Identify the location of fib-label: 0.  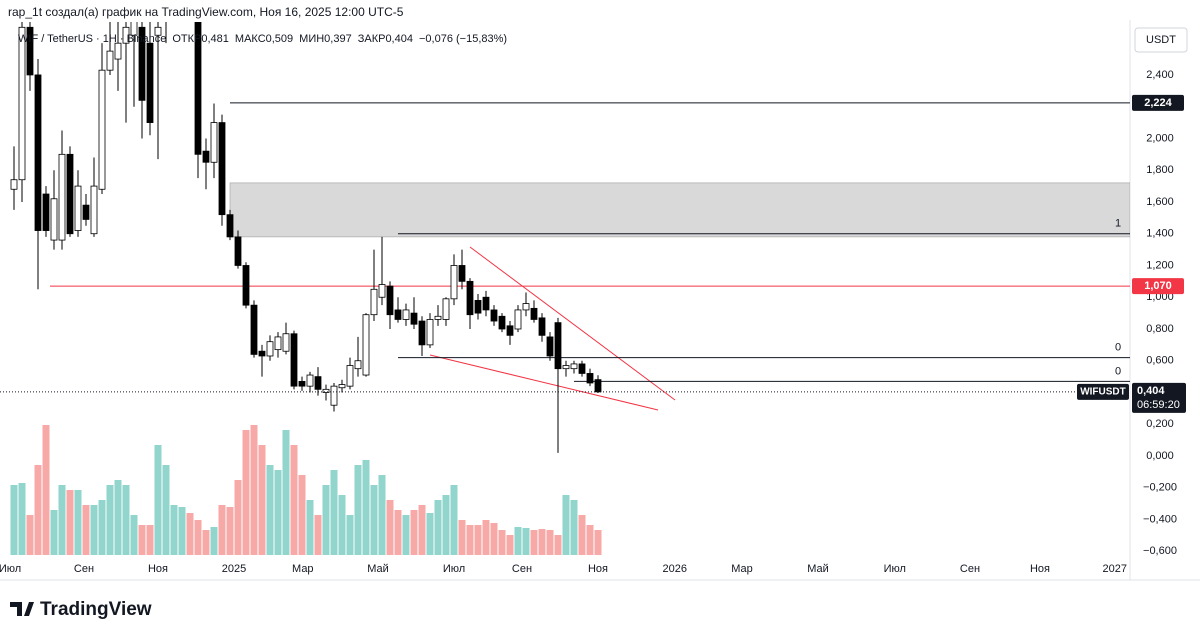
(1118, 371).